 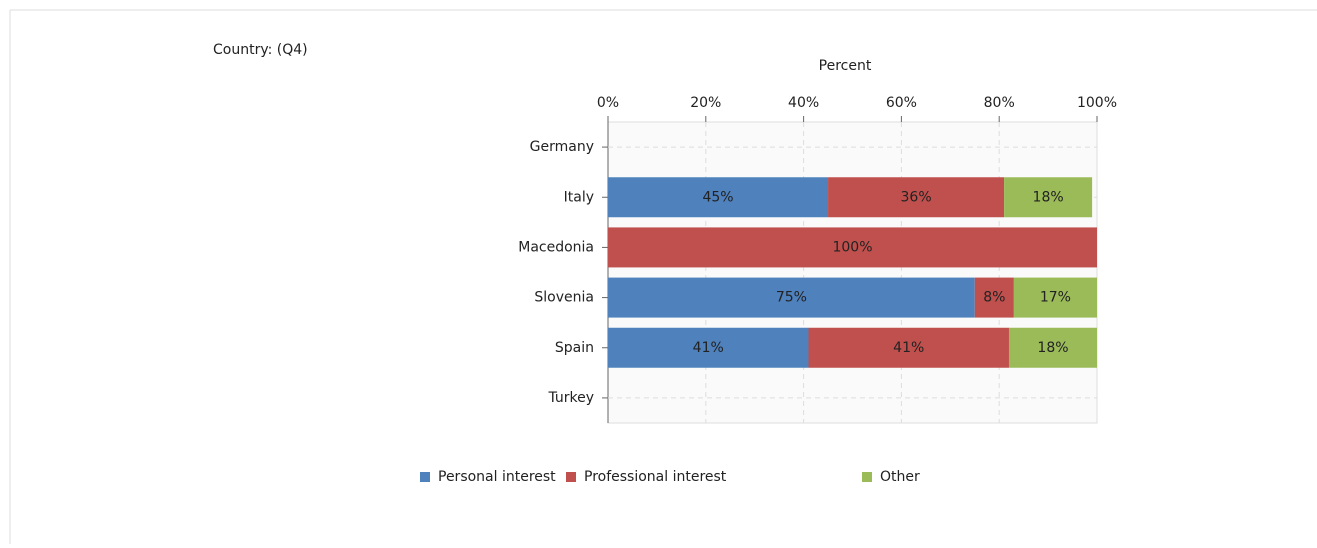 I want to click on chart-title: Country: (Q4), so click(x=260, y=50).